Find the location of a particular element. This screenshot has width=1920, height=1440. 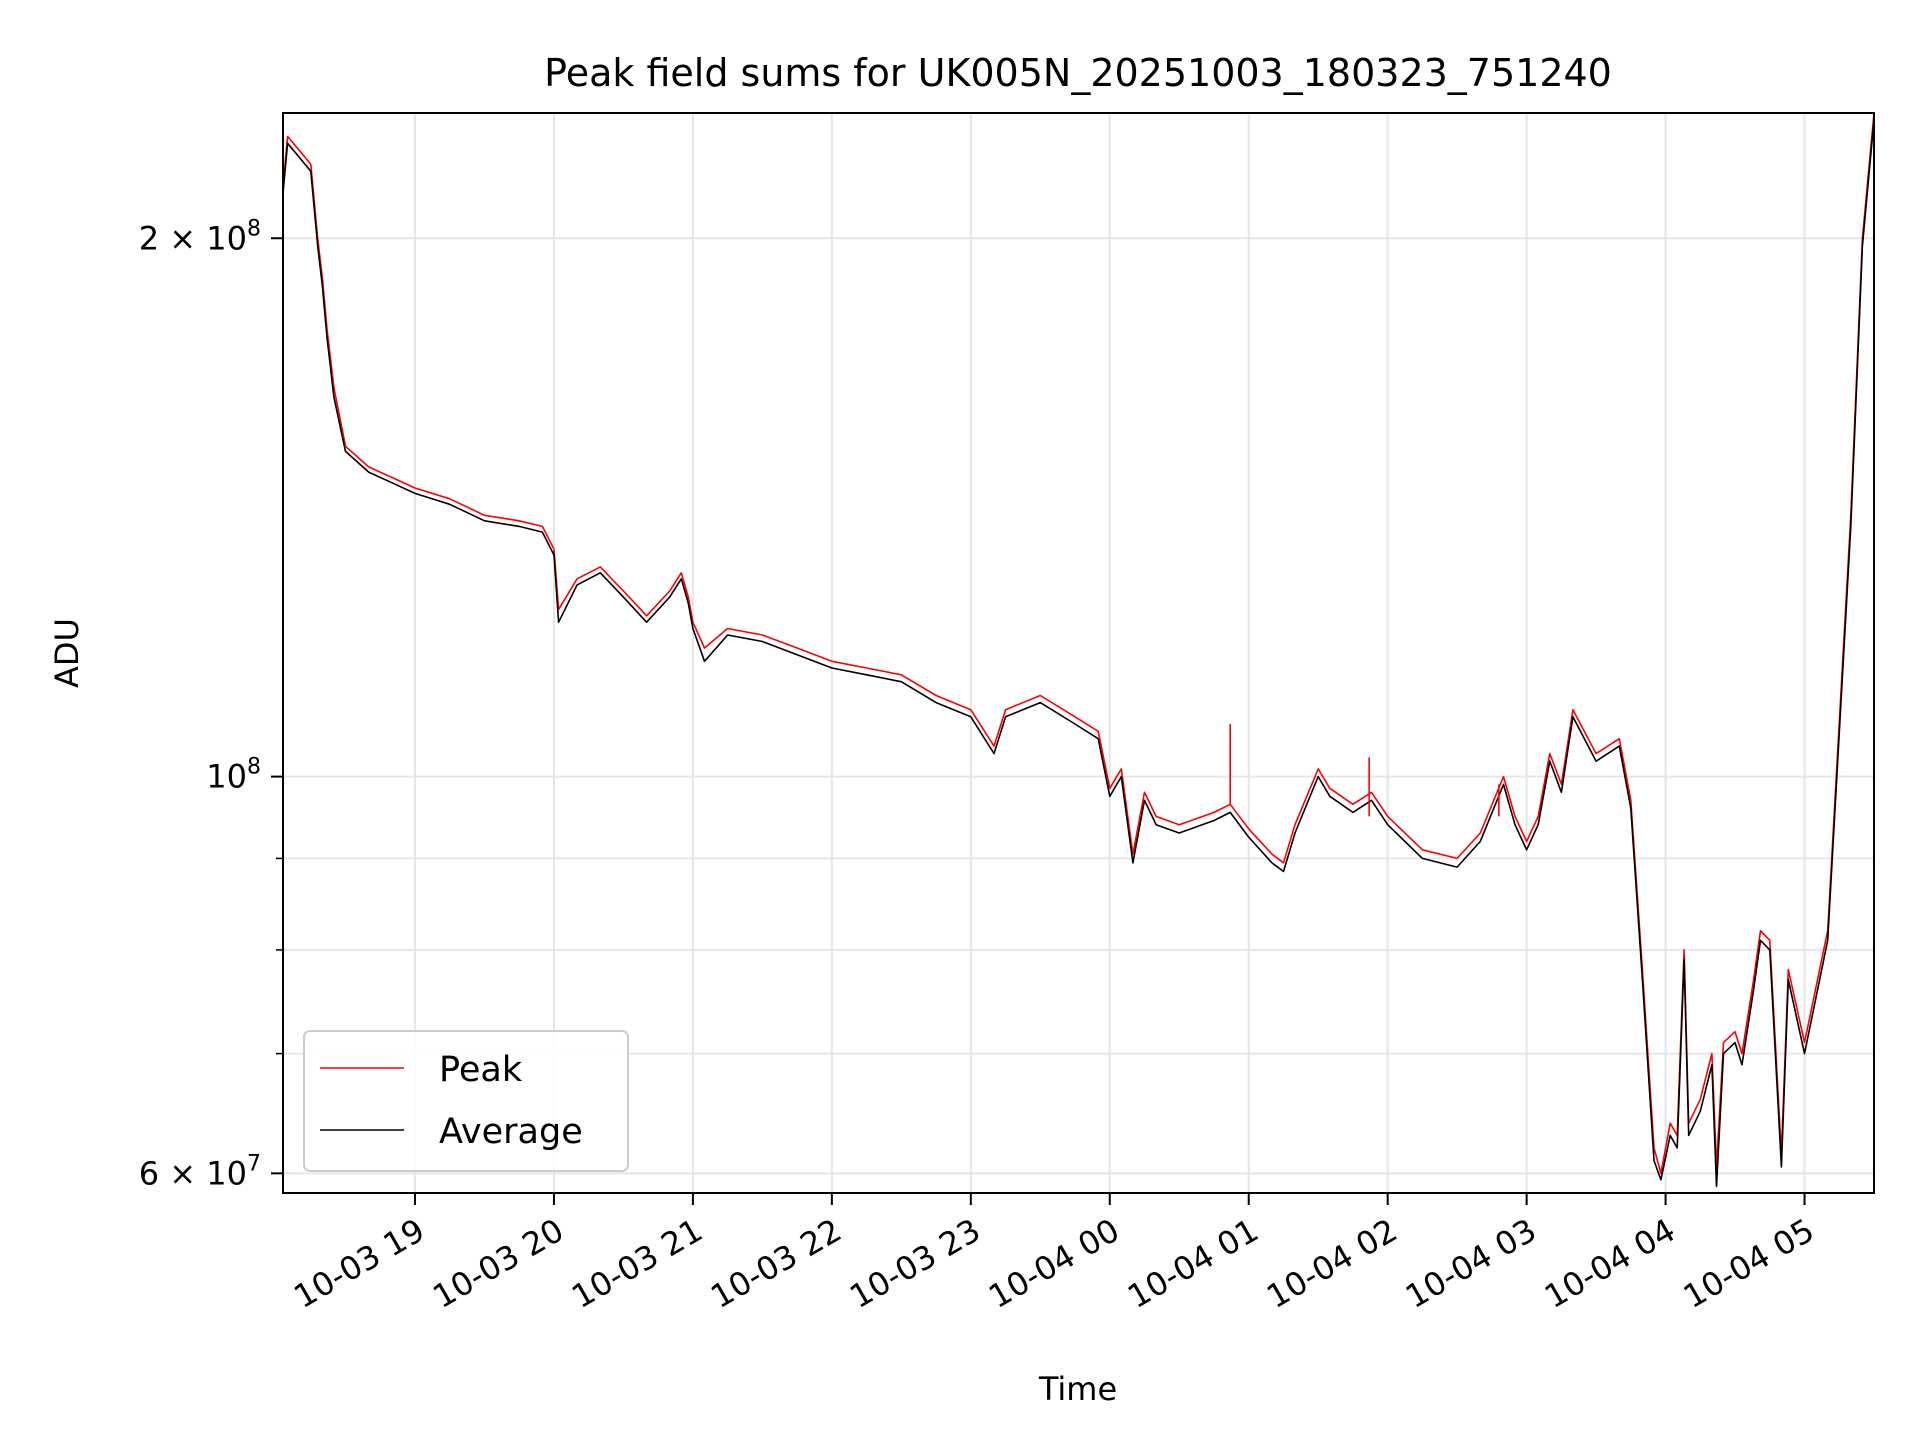

y-tick-label: 2 × 108 is located at coordinates (200, 236).